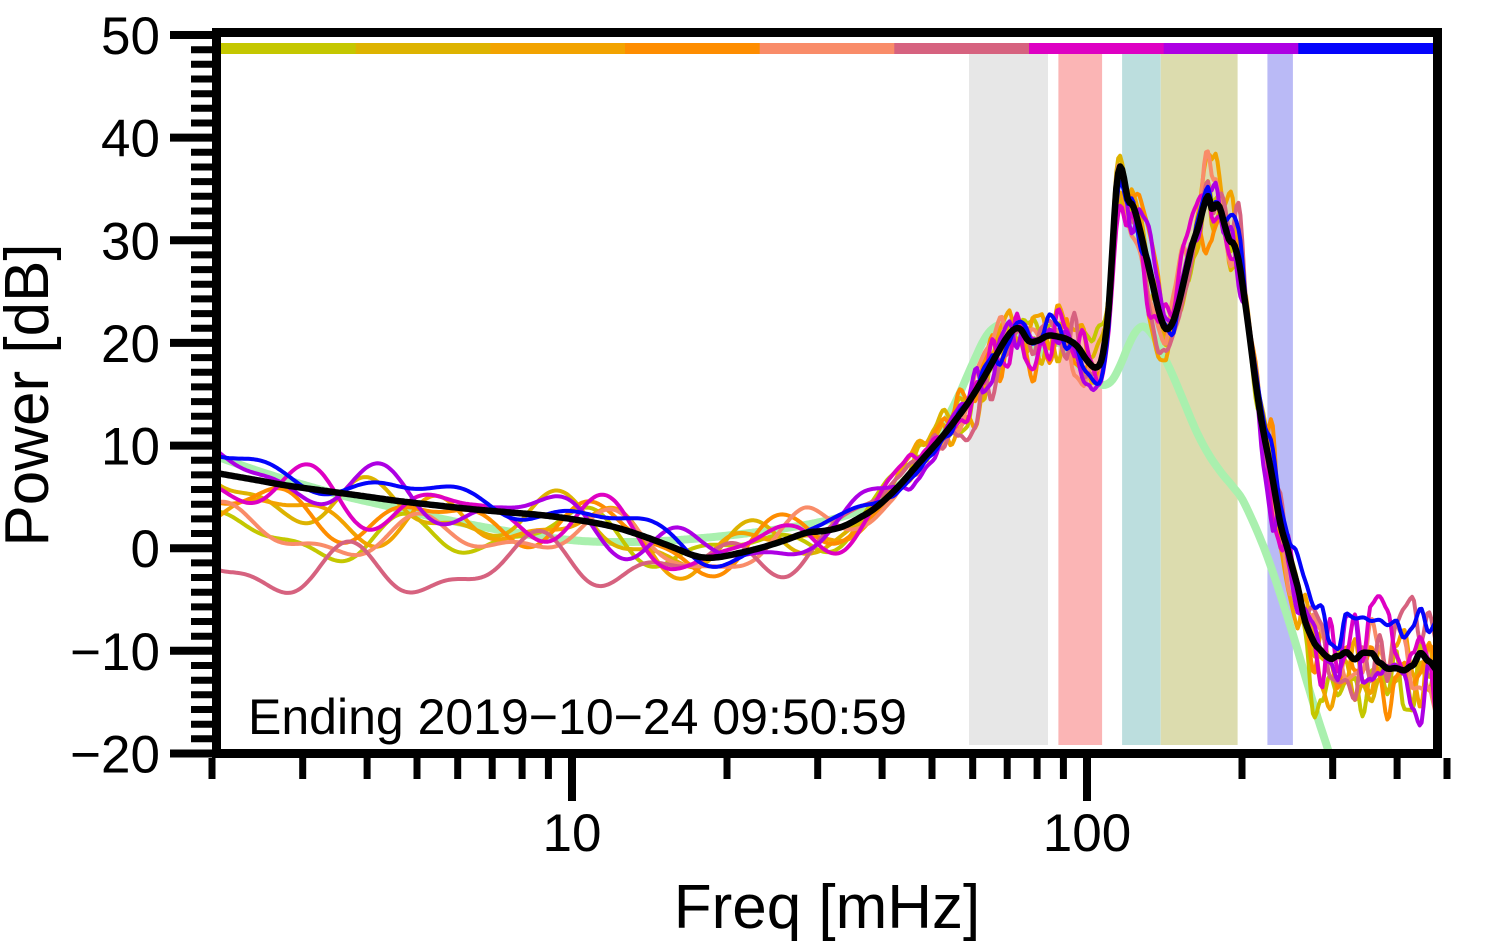 This screenshot has width=1494, height=952. What do you see at coordinates (130, 241) in the screenshot?
I see `y-tick-label: 30` at bounding box center [130, 241].